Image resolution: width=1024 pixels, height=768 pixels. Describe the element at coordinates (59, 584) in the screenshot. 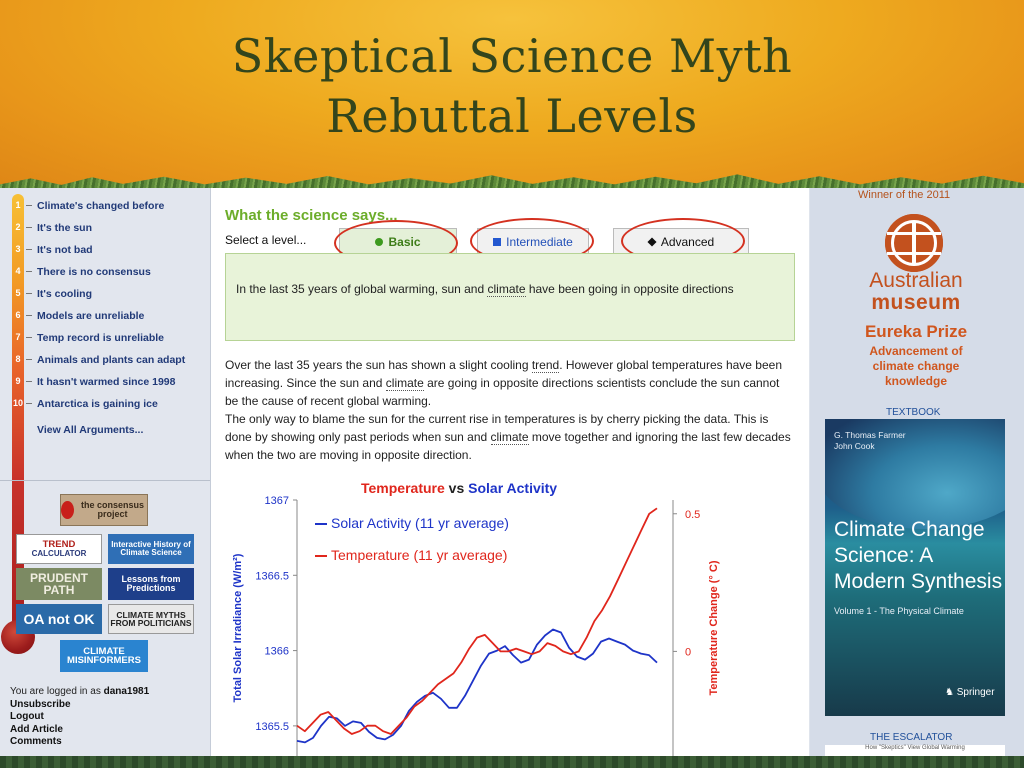

I see `prudent-path-badge: PRUDENT PATH` at that location.